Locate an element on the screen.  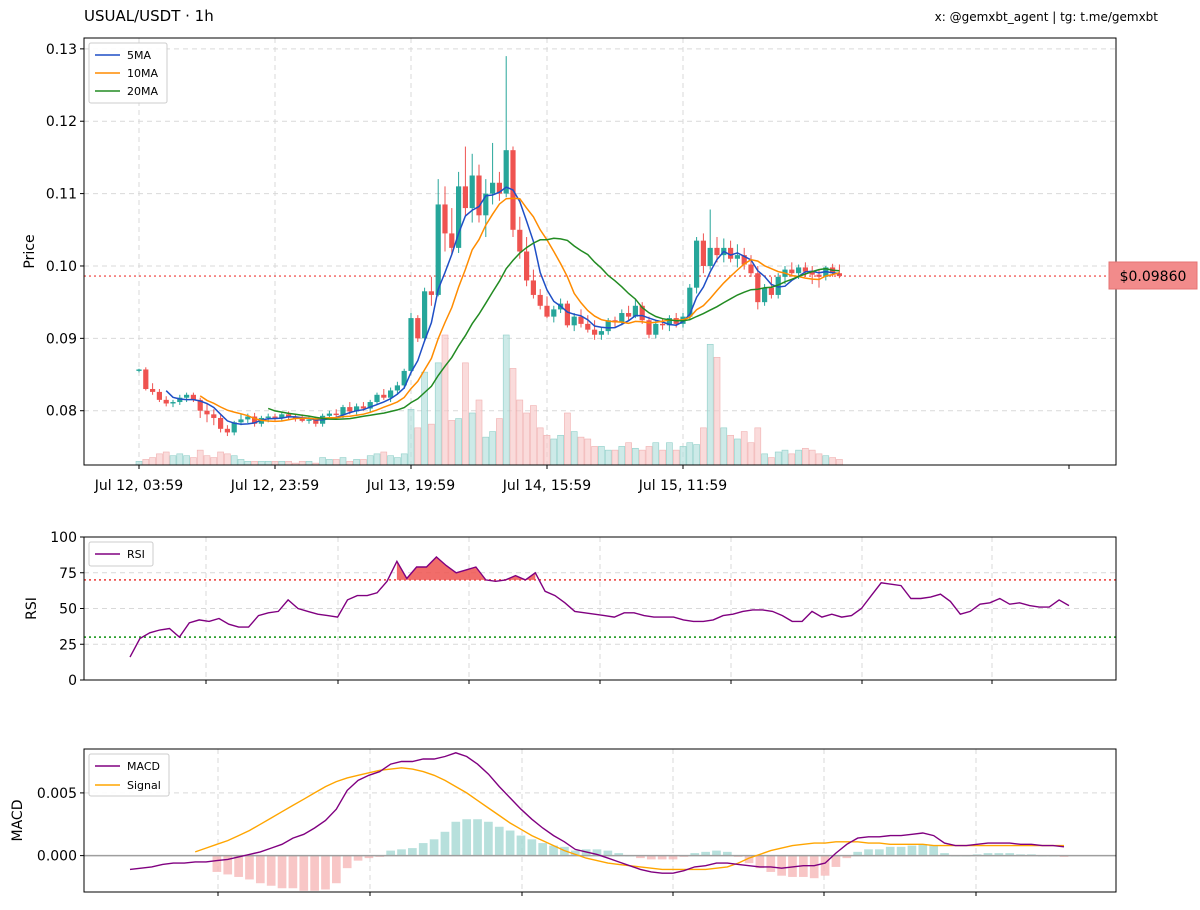
rsi-ytick-label: 75 is located at coordinates (68, 574).